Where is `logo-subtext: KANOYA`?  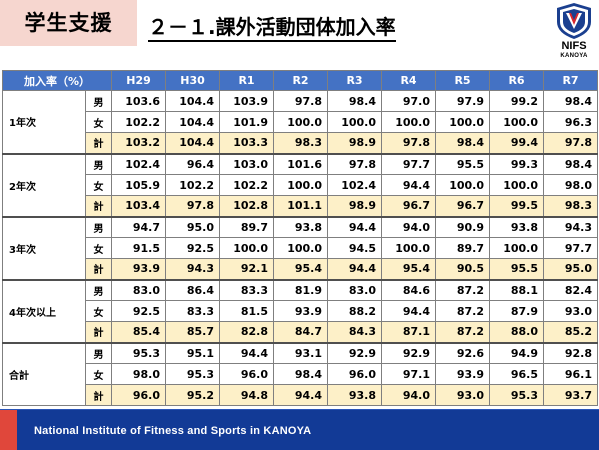
logo-subtext: KANOYA is located at coordinates (574, 56).